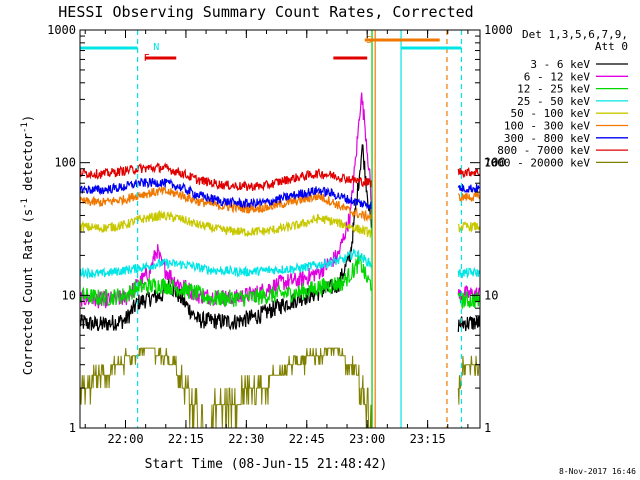 This screenshot has width=640, height=480. I want to click on series-300-800-kev-line, so click(279, 193).